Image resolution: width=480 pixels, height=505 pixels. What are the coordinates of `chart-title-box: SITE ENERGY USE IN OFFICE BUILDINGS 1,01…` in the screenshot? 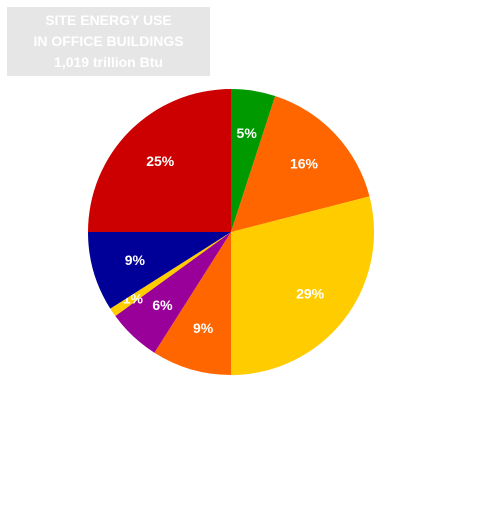 It's located at (108, 41).